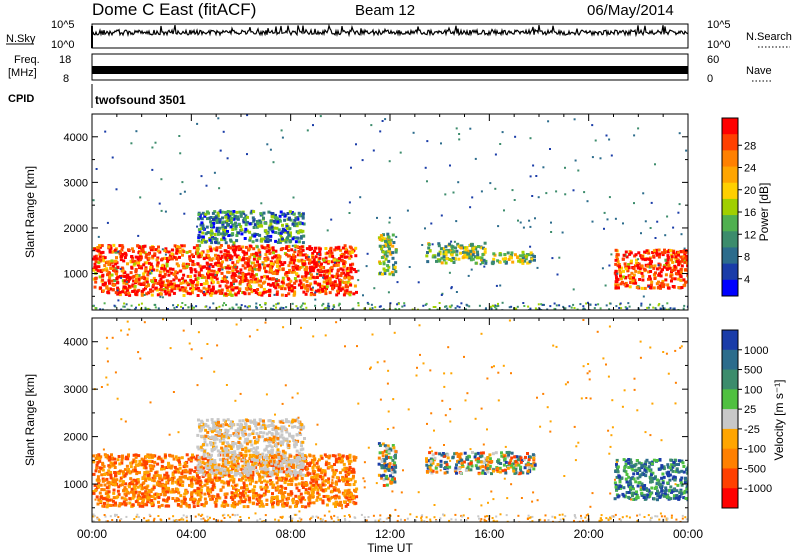 This screenshot has height=554, width=800. I want to click on freq-trace, so click(390, 70).